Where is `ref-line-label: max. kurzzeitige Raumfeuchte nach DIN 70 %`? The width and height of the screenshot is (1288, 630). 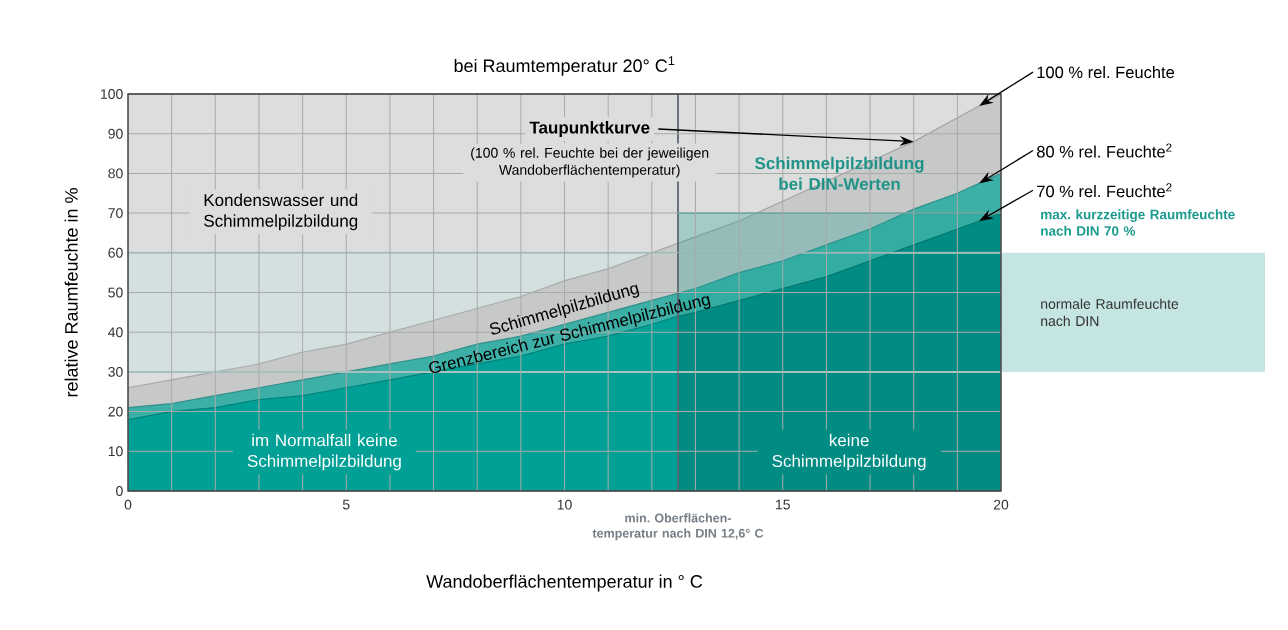
ref-line-label: max. kurzzeitige Raumfeuchte nach DIN 70 % is located at coordinates (1138, 222).